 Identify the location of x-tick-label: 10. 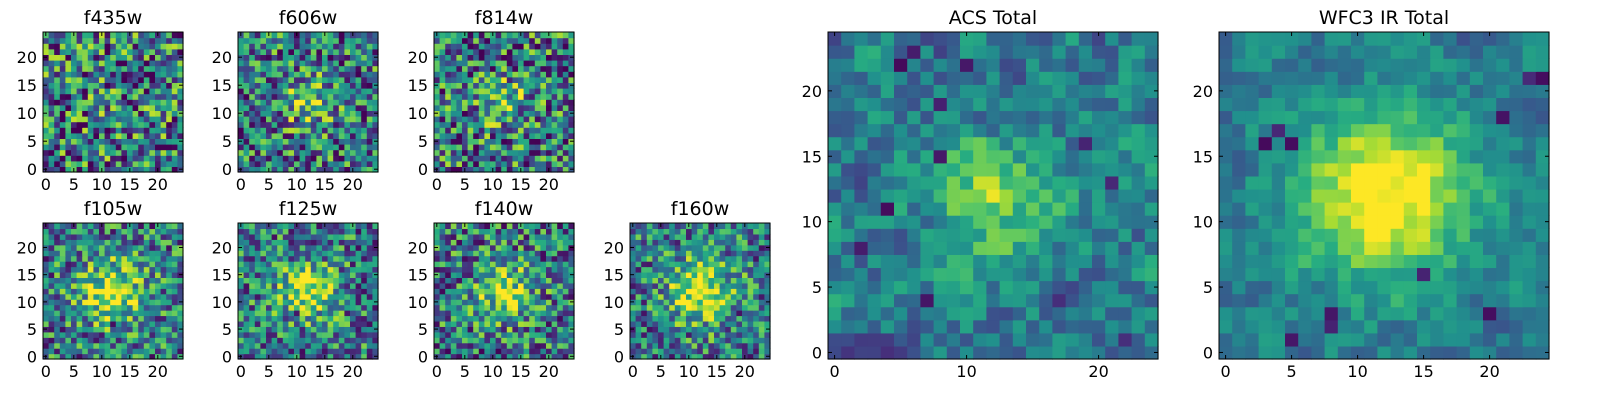
(493, 371).